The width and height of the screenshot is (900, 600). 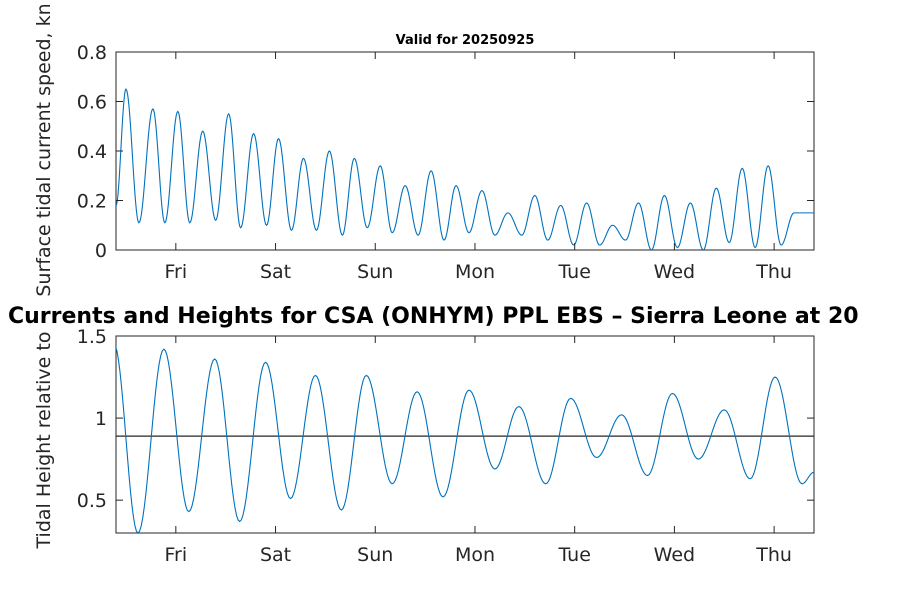 I want to click on tidal-height-xtick-label: Mon, so click(x=475, y=555).